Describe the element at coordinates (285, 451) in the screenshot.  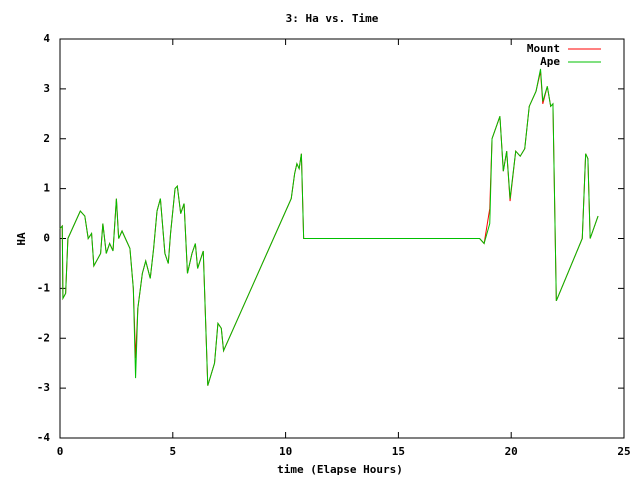
I see `x-tick-label: 10` at that location.